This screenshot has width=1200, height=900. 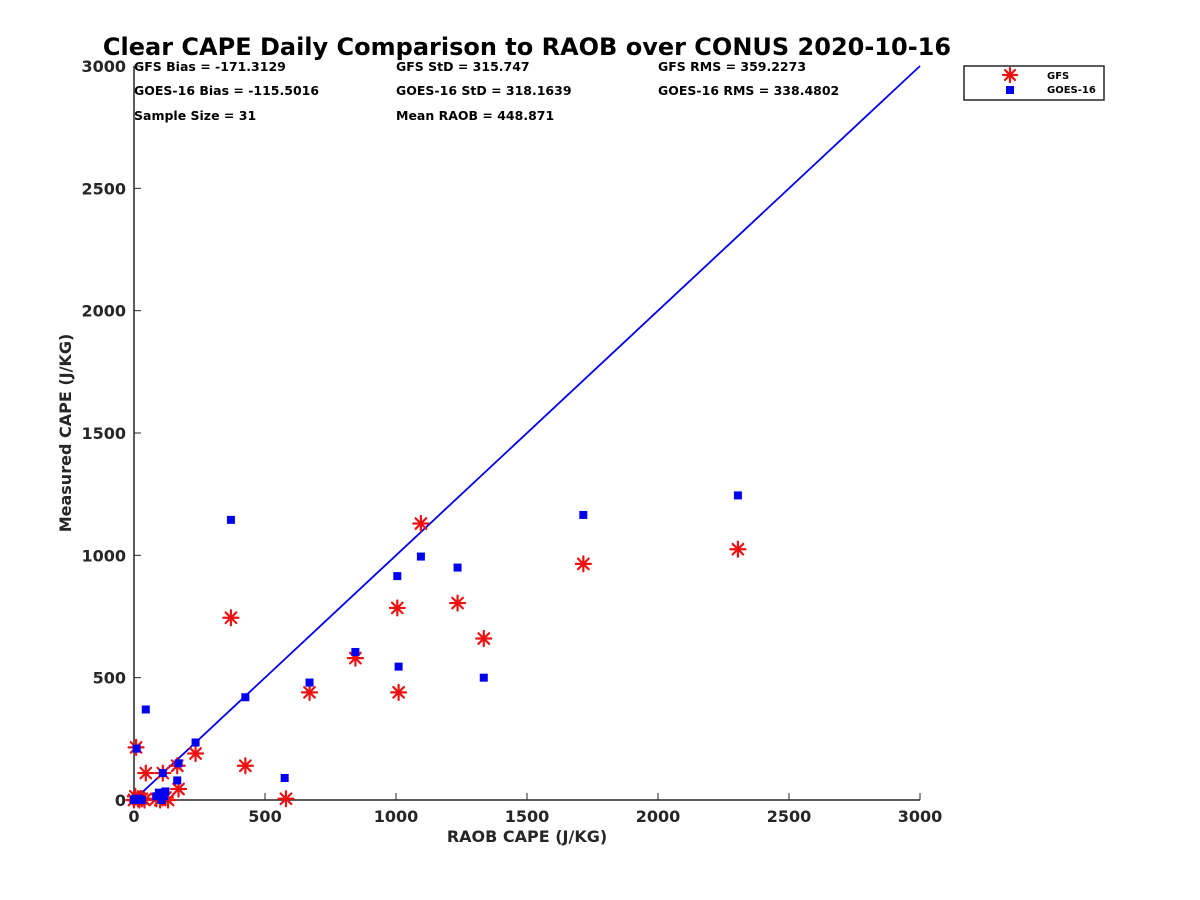 I want to click on legend-goes-label: GOES-16, so click(x=1071, y=90).